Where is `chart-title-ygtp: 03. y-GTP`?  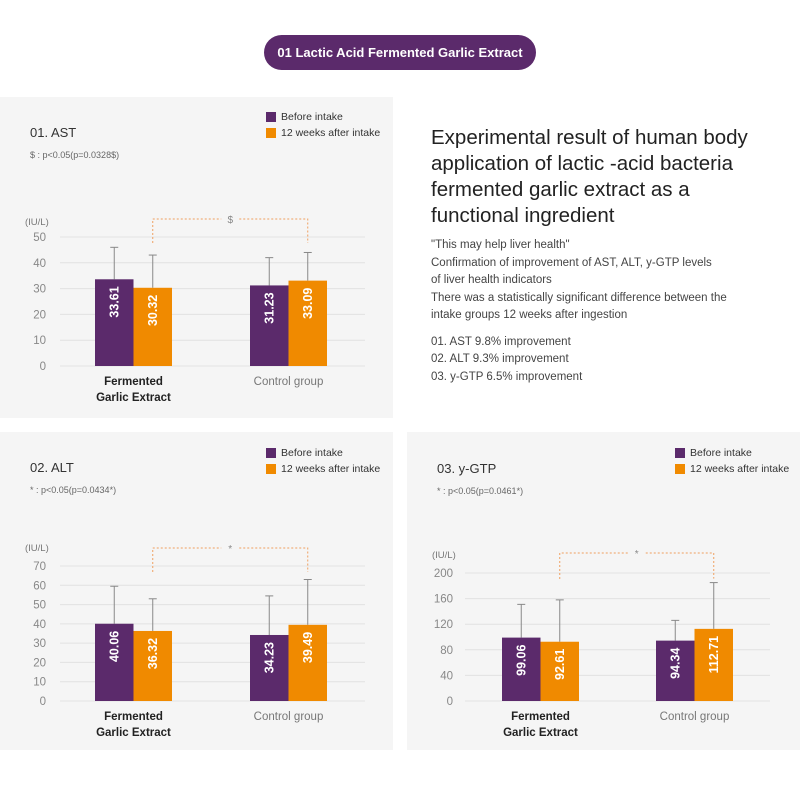 chart-title-ygtp: 03. y-GTP is located at coordinates (467, 468).